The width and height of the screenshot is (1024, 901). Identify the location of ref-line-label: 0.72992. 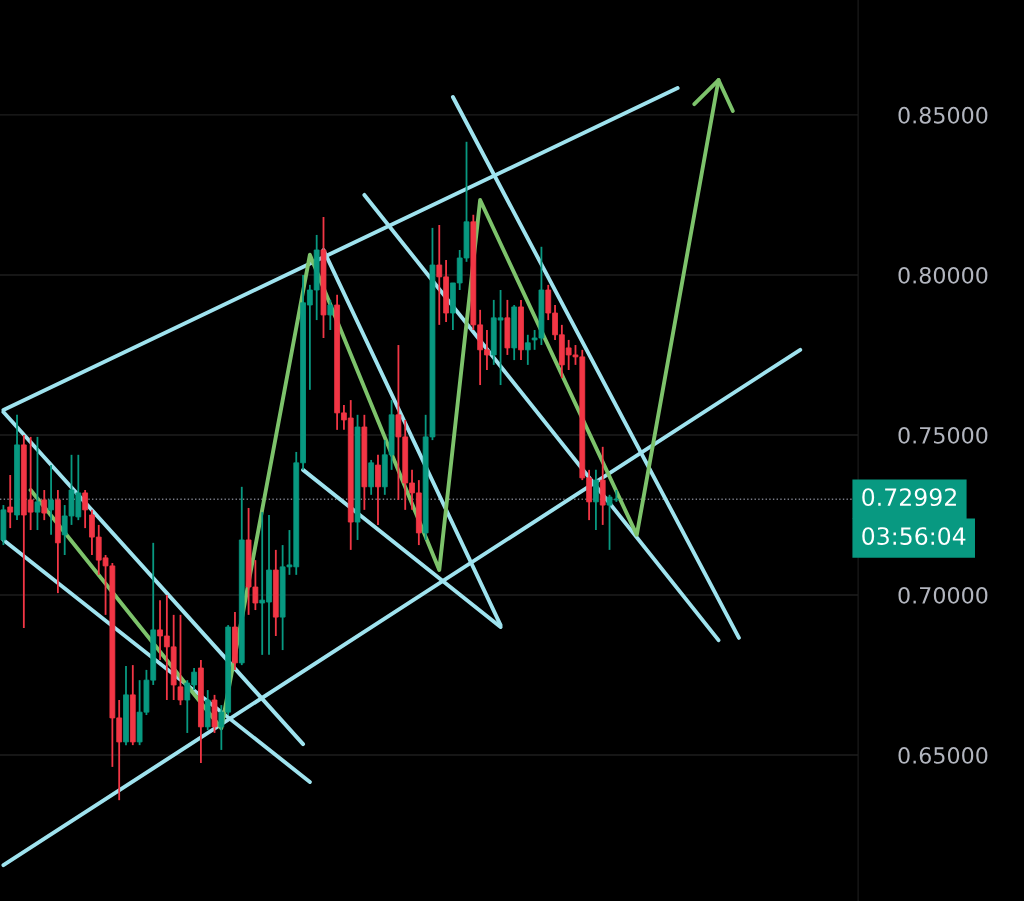
(909, 497).